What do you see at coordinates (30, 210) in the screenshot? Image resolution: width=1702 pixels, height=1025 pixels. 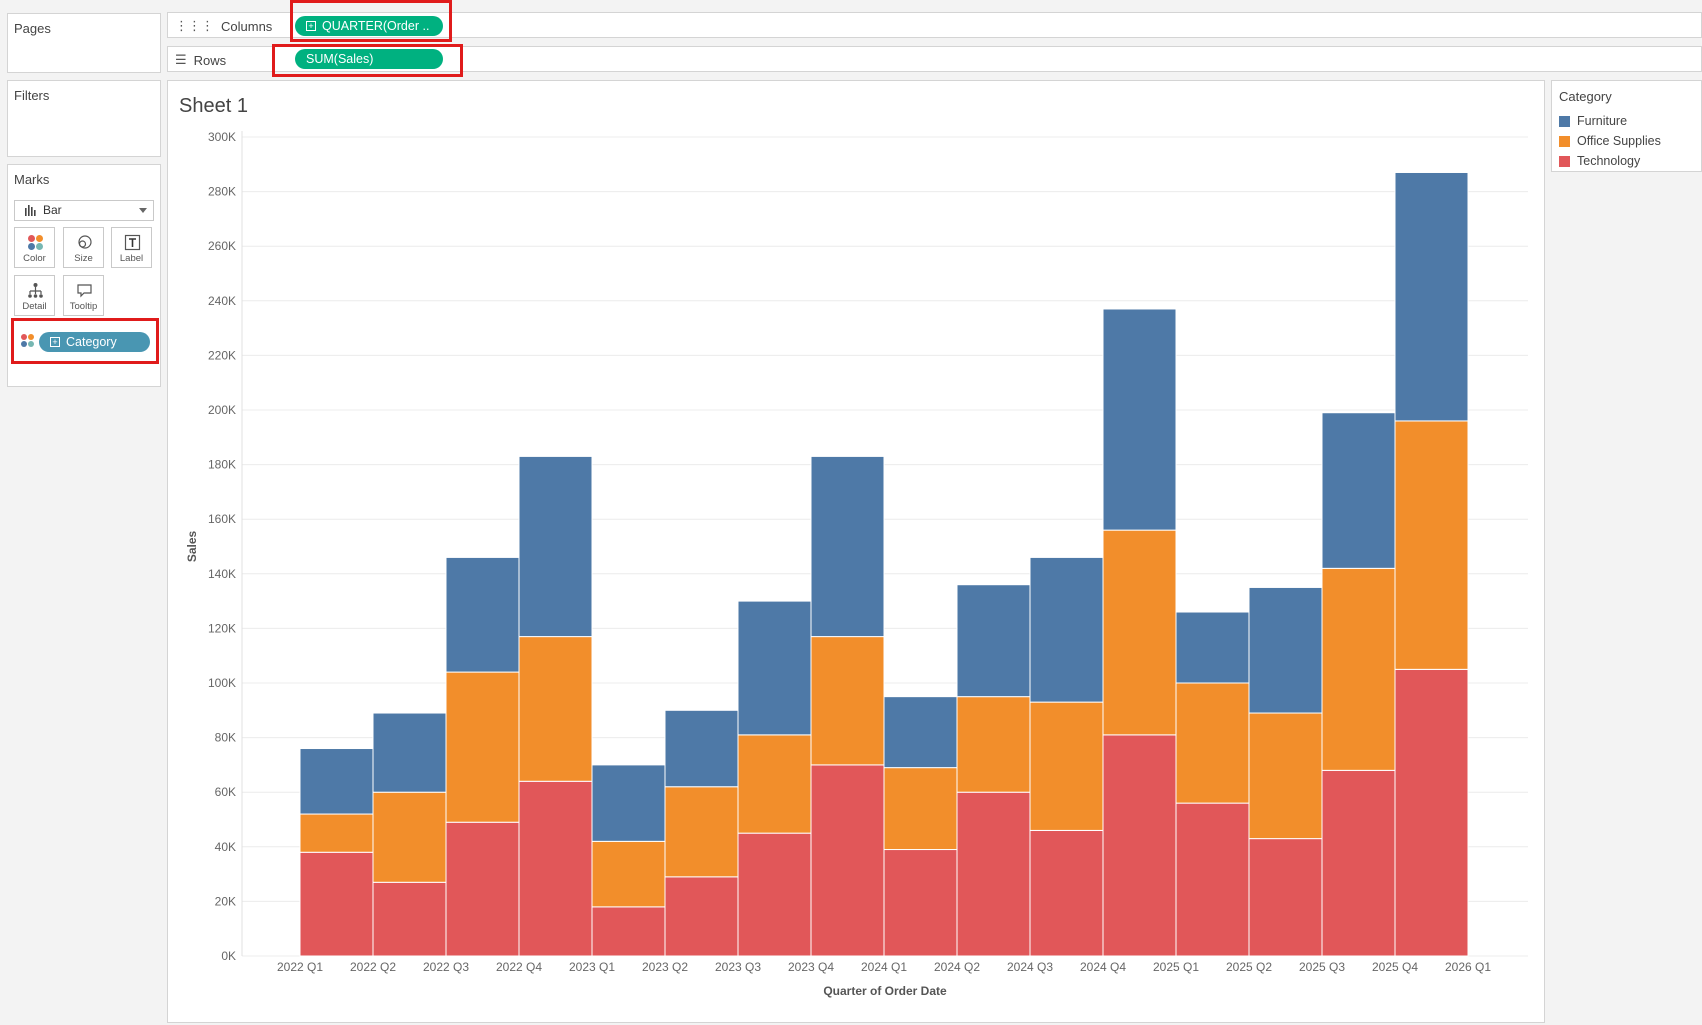 I see `bar-chart-icon` at bounding box center [30, 210].